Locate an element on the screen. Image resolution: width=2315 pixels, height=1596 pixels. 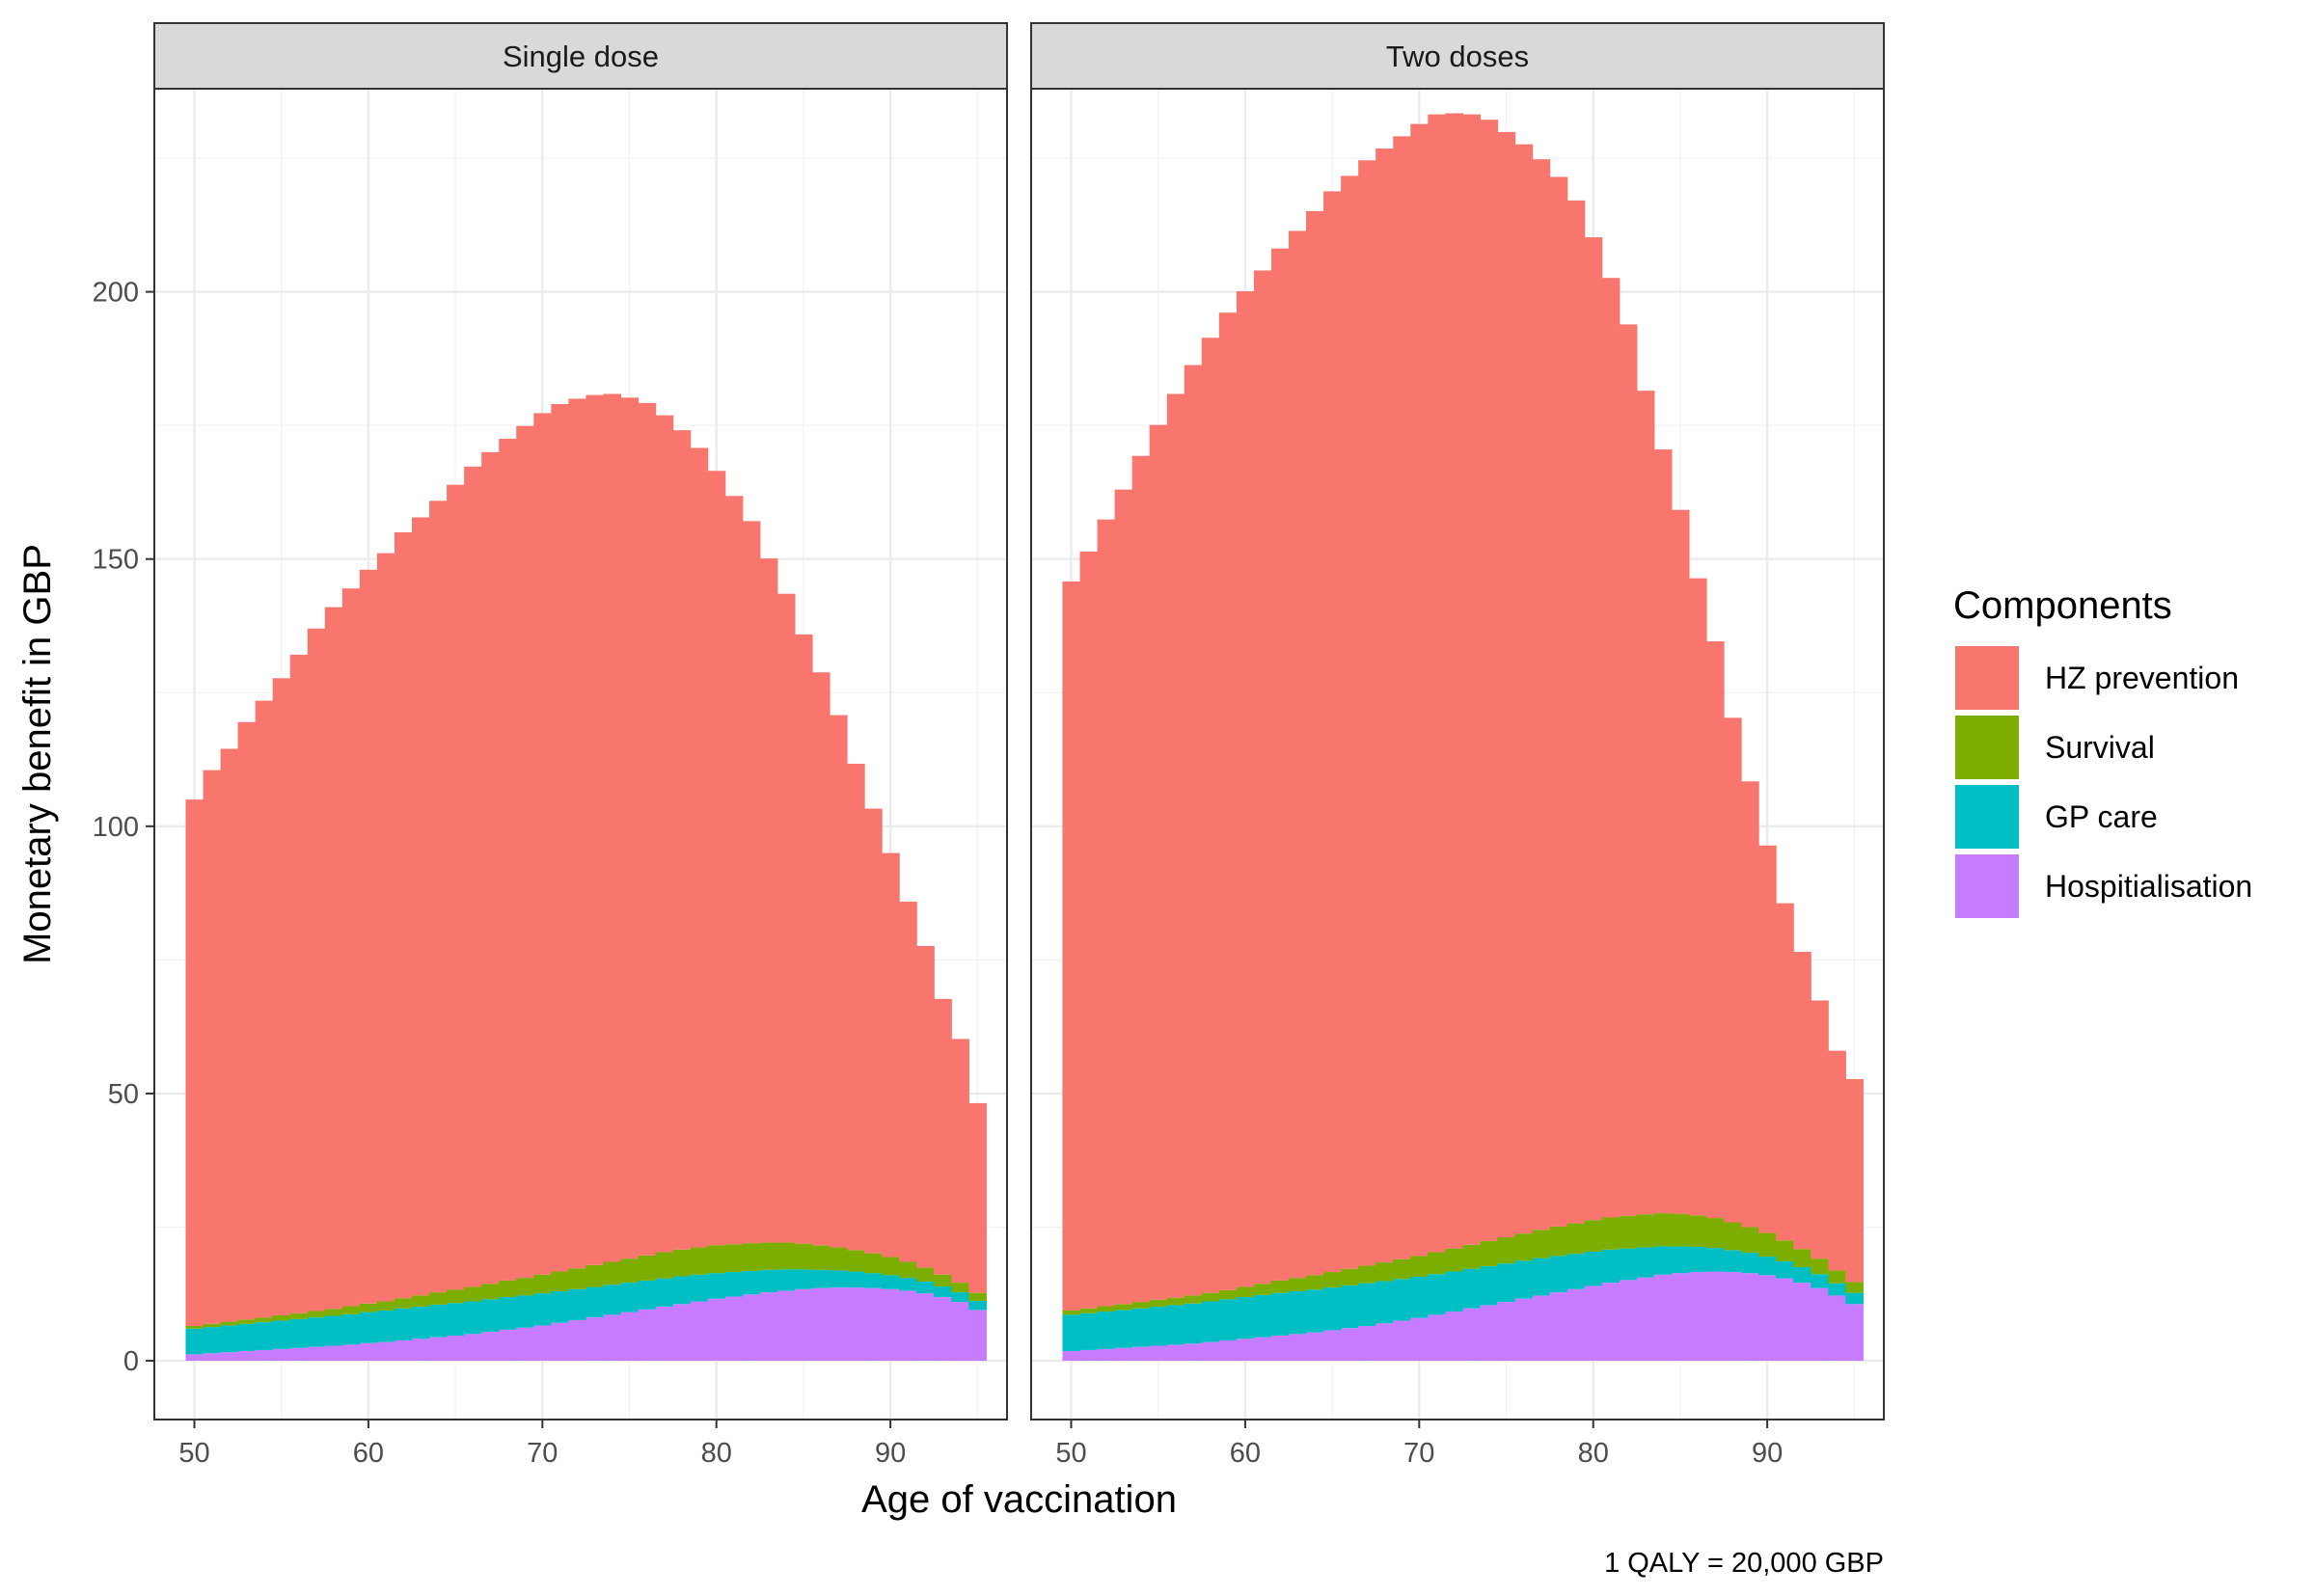
legend-key-hospitialisation is located at coordinates (1987, 886).